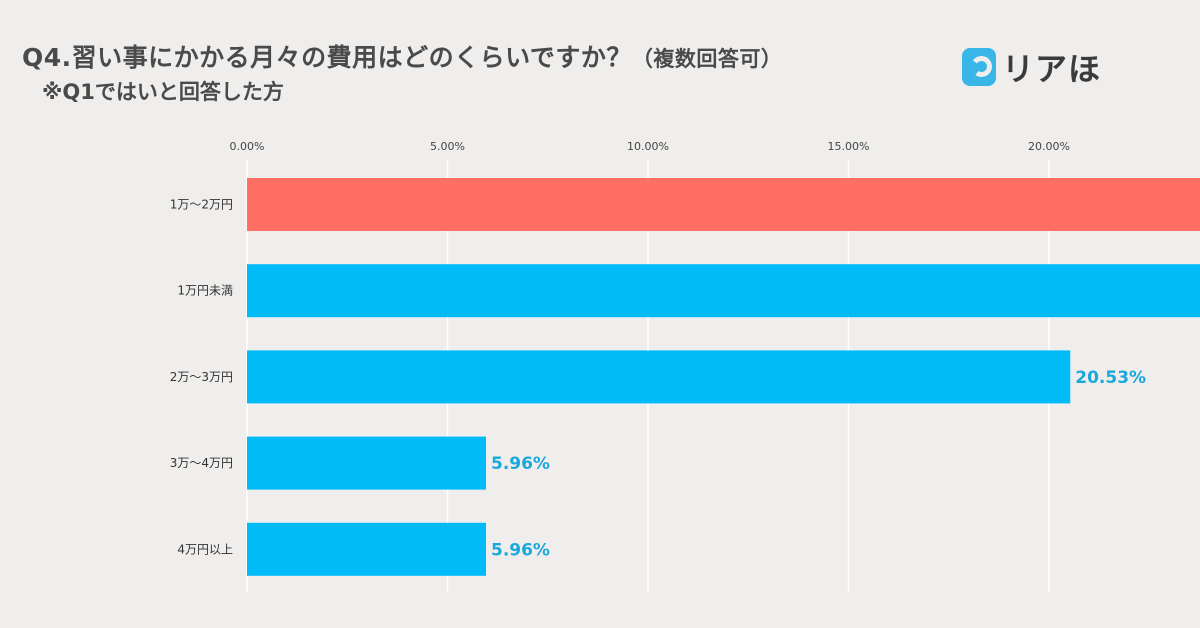 This screenshot has width=1200, height=628. I want to click on category-label: 4万円以上, so click(205, 549).